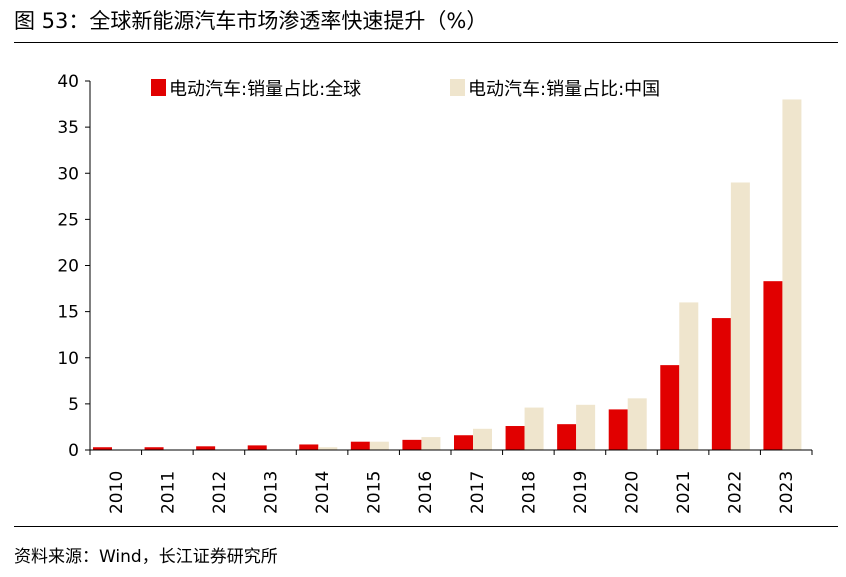  I want to click on bar-china-2014, so click(328, 448).